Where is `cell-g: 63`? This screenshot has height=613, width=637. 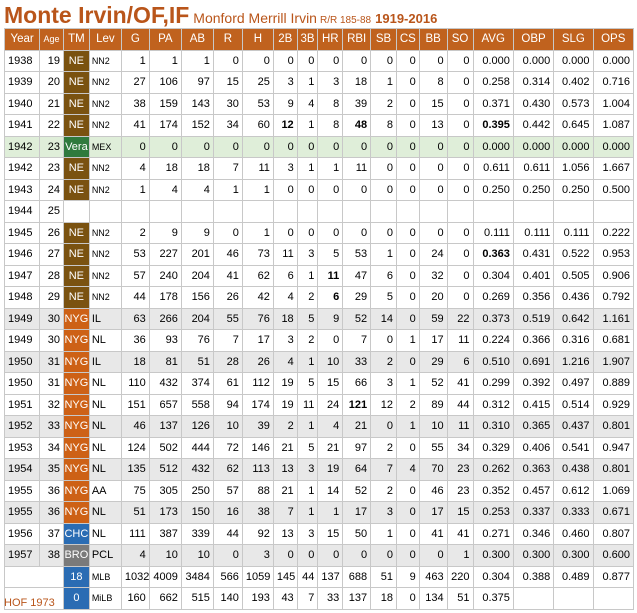
cell-g: 63 is located at coordinates (135, 318).